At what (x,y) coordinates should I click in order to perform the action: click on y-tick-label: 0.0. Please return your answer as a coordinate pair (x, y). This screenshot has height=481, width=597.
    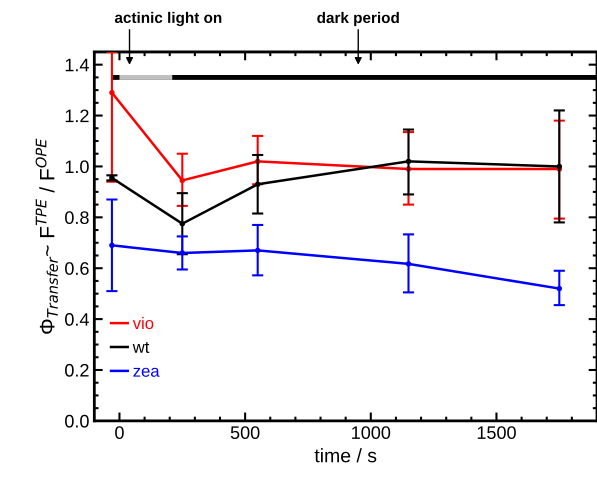
    Looking at the image, I should click on (77, 421).